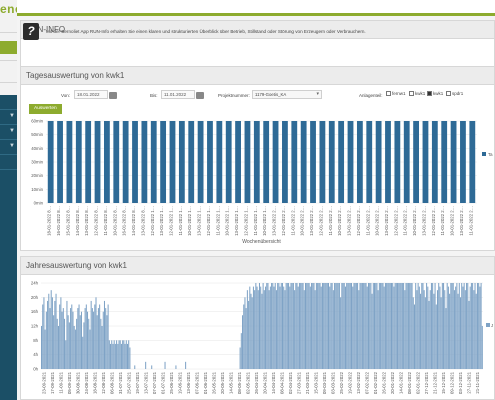  I want to click on sidebar-item-4: ▼, so click(8, 147).